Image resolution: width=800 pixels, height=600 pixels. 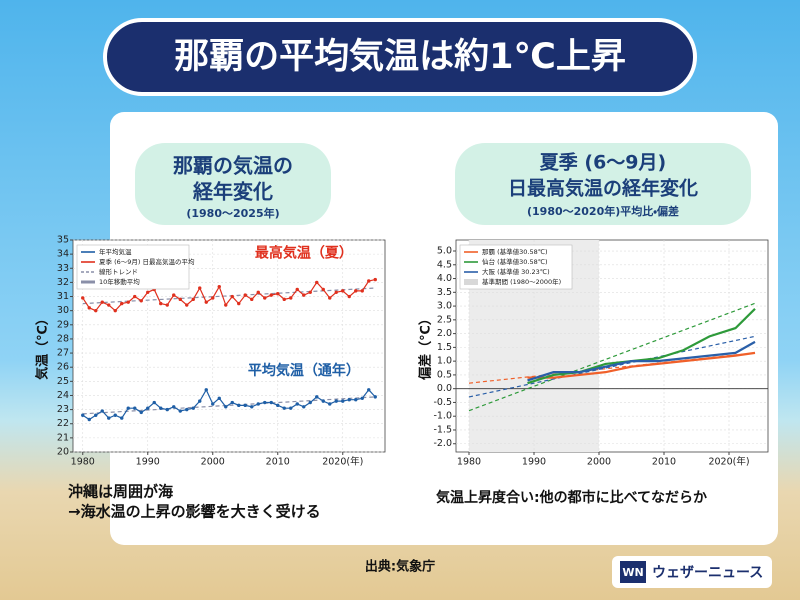 What do you see at coordinates (444, 306) in the screenshot?
I see `y-tick-label: 3.0` at bounding box center [444, 306].